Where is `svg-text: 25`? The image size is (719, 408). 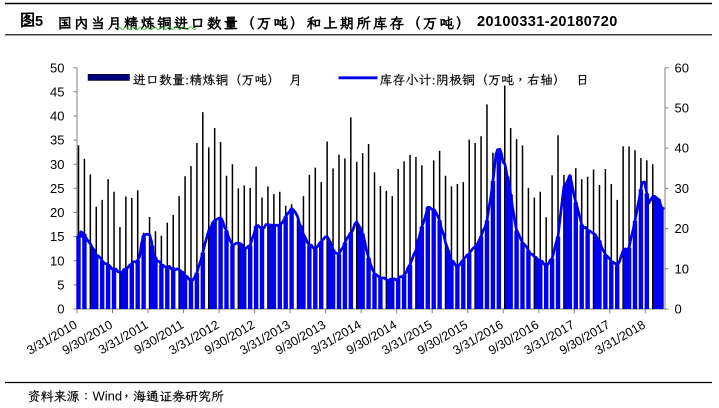 svg-text: 25 is located at coordinates (57, 188).